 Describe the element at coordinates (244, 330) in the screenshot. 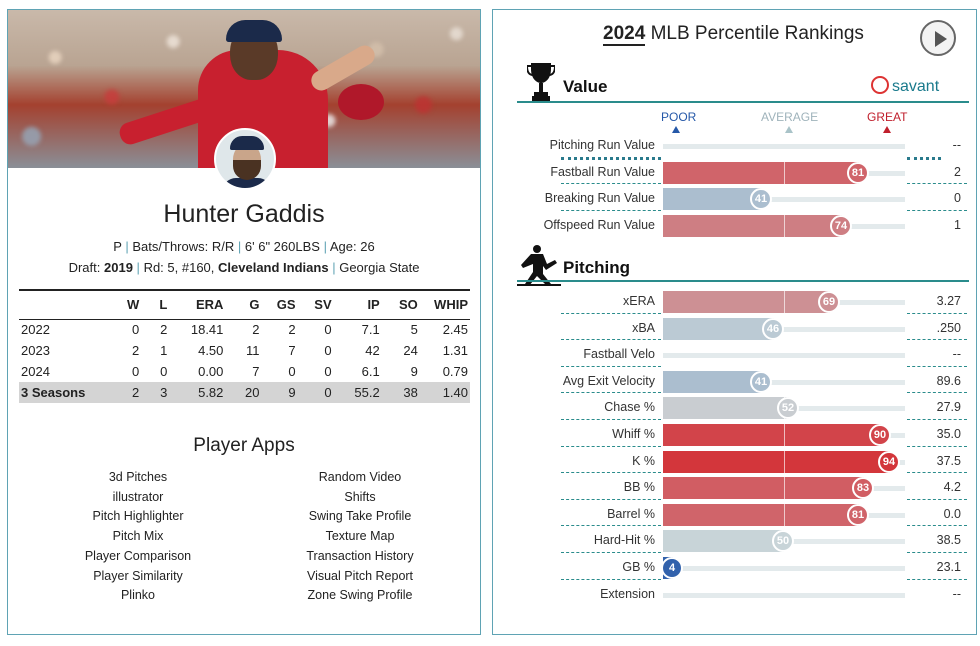

I see `table-row: 2022 0 2 18.41 2 2 0 7.1 5 2.45` at that location.